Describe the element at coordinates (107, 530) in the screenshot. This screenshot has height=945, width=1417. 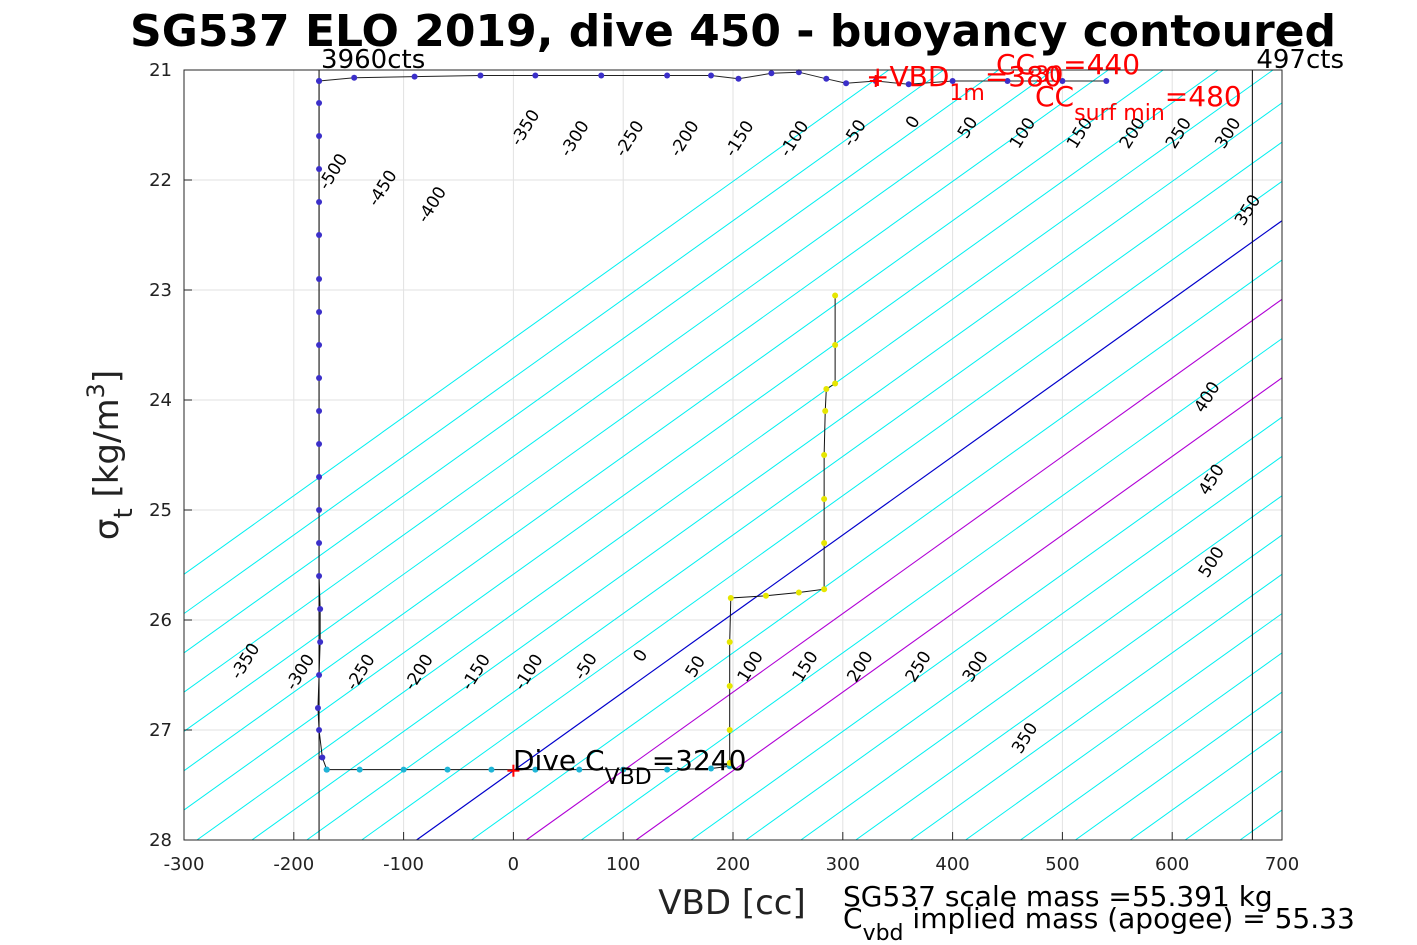
I see `y-axis-label-main: σ` at that location.